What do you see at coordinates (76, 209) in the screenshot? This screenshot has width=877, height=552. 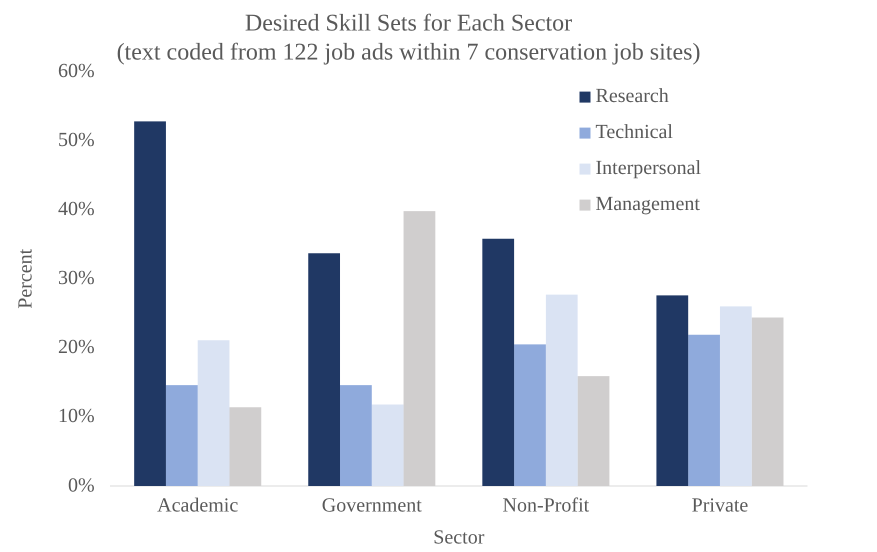 I see `y-tick-label: 40%` at bounding box center [76, 209].